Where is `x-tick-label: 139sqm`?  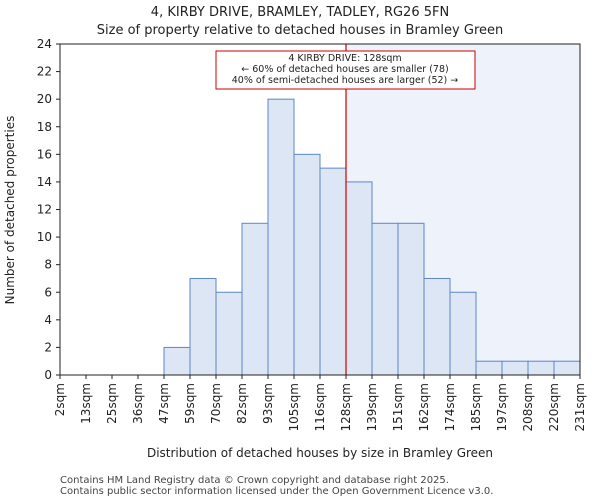
x-tick-label: 139sqm is located at coordinates (372, 407).